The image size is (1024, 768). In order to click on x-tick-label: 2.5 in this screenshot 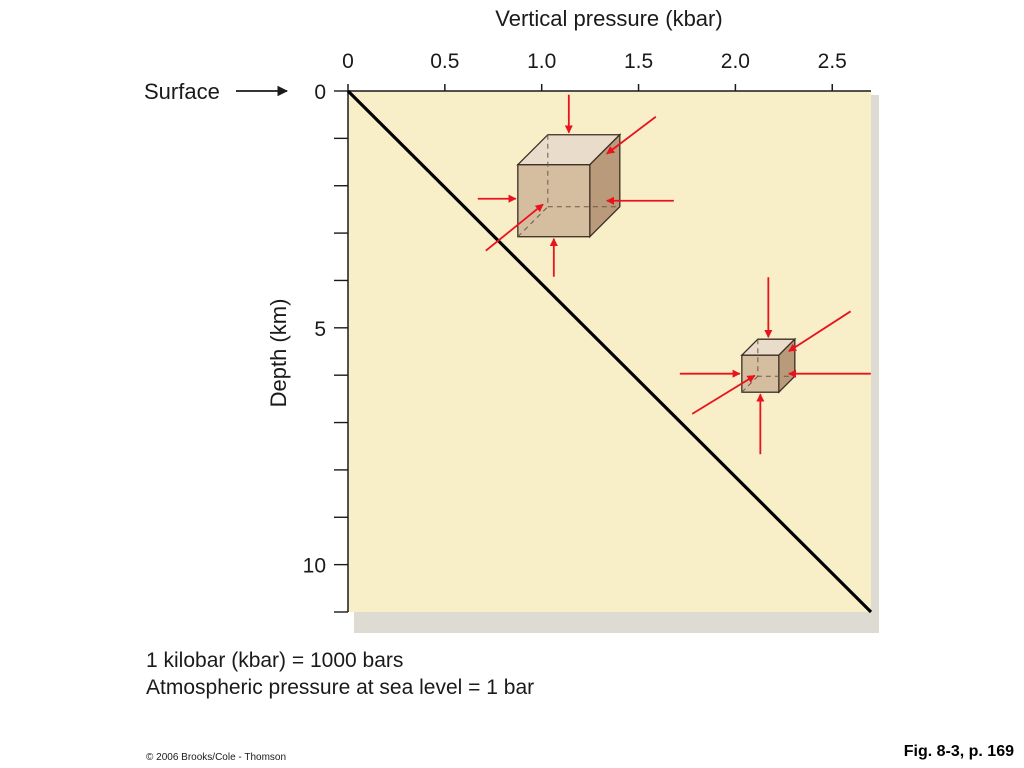, I will do `click(832, 61)`.